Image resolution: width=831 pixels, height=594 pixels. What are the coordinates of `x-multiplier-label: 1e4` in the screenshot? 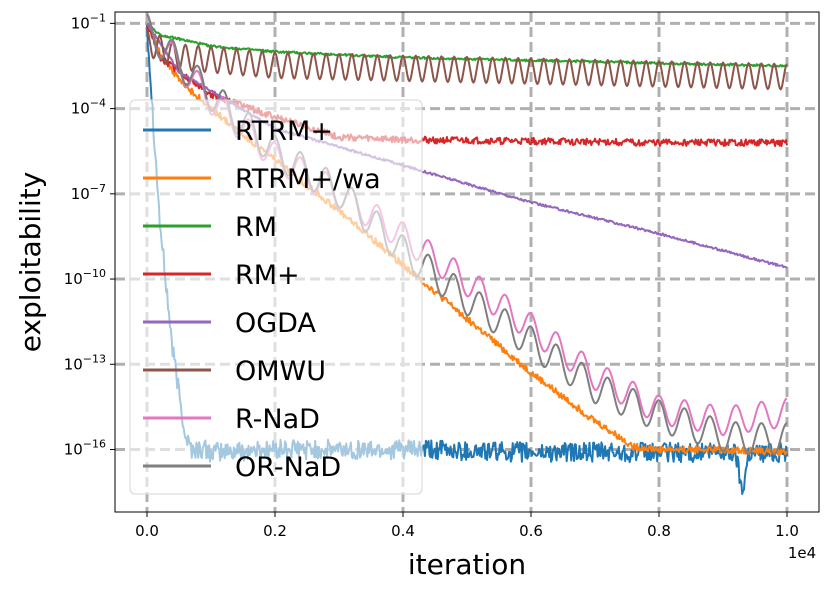 It's located at (802, 553).